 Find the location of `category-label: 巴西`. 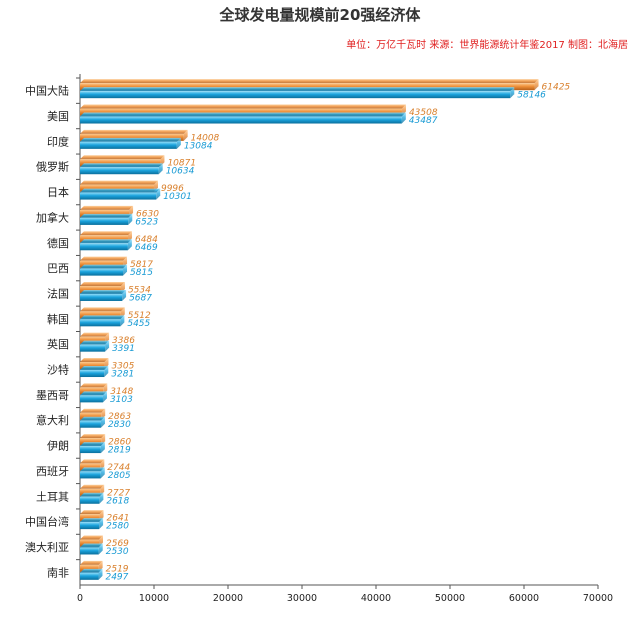

category-label: 巴西 is located at coordinates (58, 268).